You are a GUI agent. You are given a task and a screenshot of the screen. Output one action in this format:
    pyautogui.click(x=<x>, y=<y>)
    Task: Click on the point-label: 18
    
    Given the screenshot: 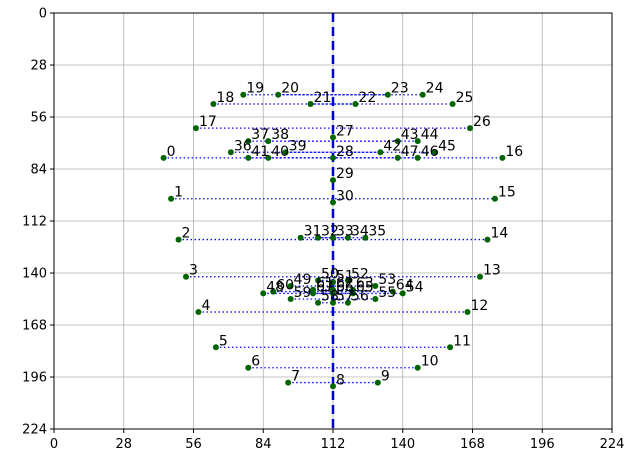 What is the action you would take?
    pyautogui.click(x=225, y=98)
    